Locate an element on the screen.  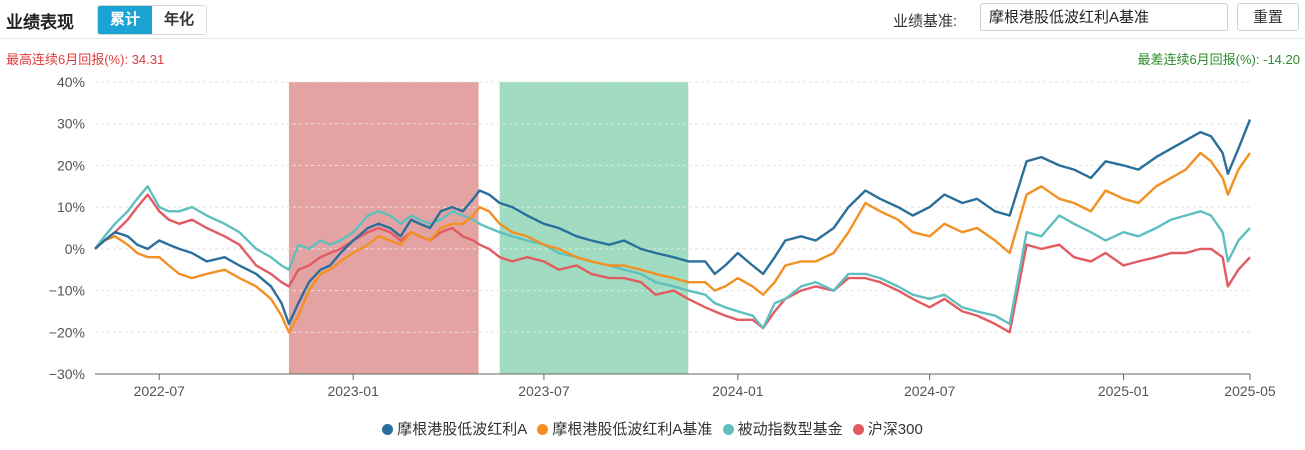
x-tick-label: 2025-05 is located at coordinates (1250, 391).